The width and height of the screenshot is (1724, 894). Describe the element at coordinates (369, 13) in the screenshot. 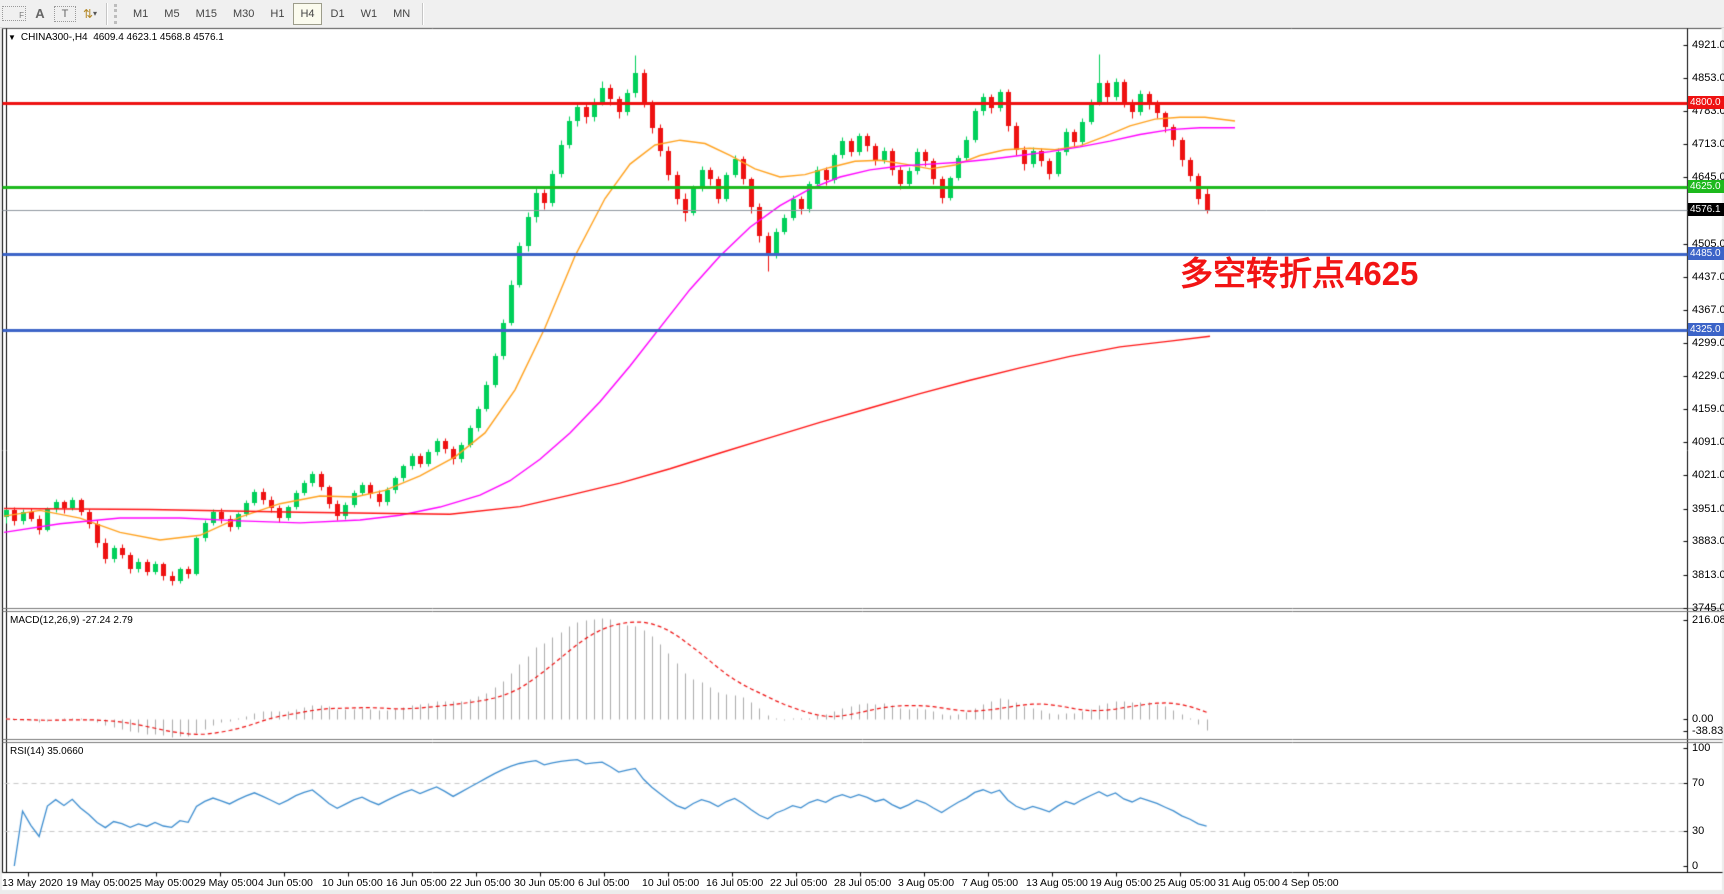

I see `tf-button-w1: W1` at that location.